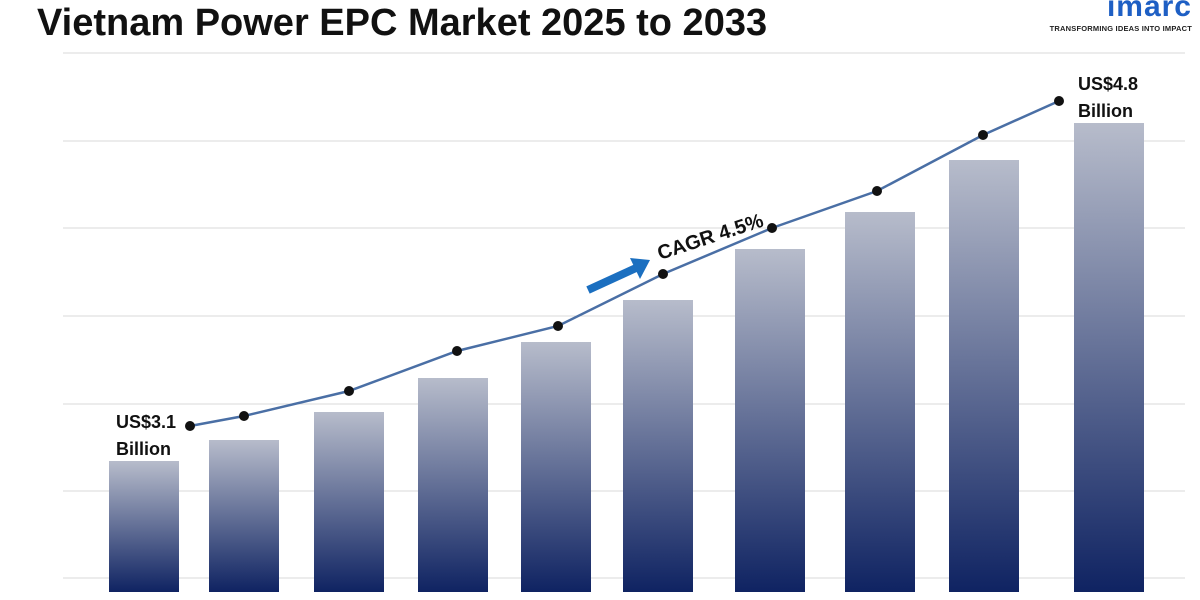 This screenshot has height=600, width=1200. I want to click on cagr-arrow-icon, so click(618, 276).